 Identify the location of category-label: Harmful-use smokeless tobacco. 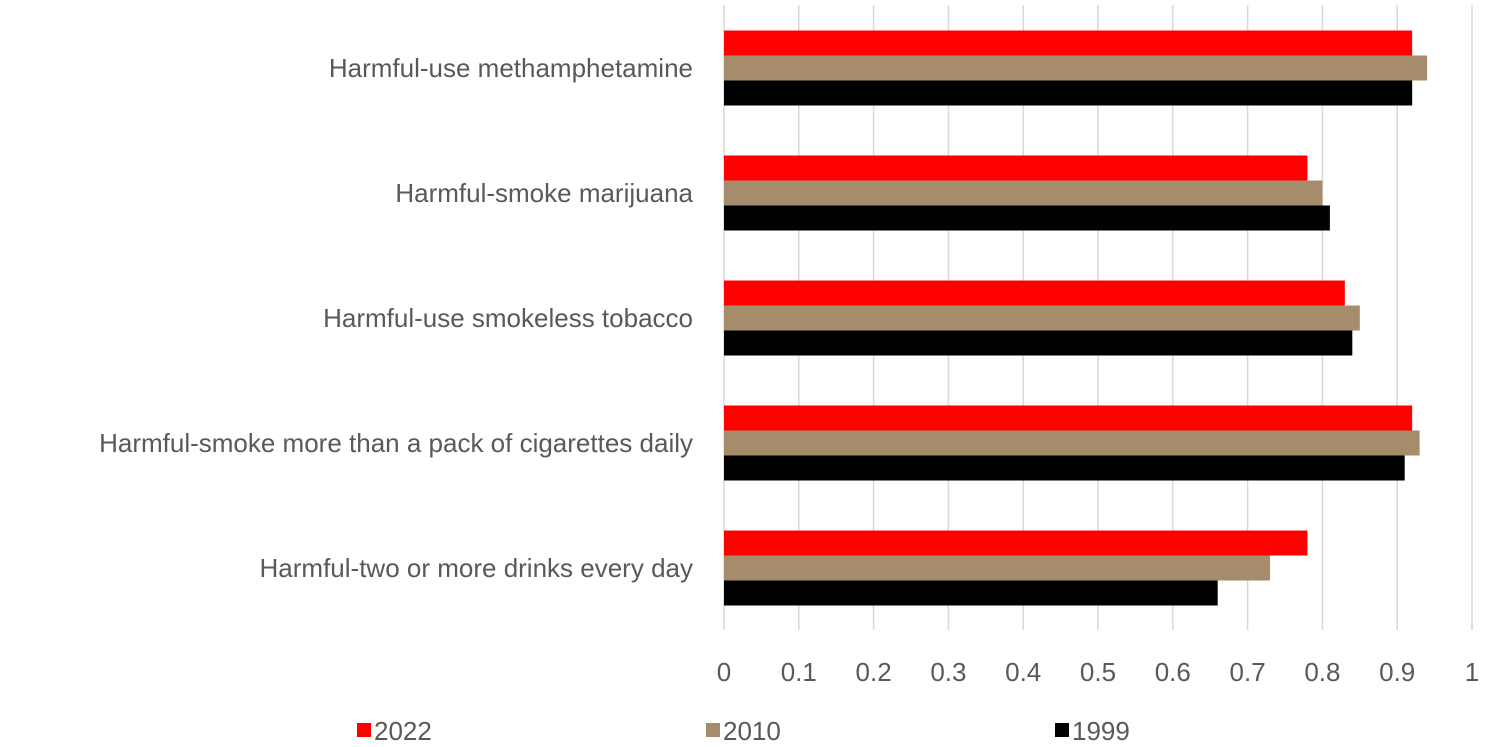
(508, 318).